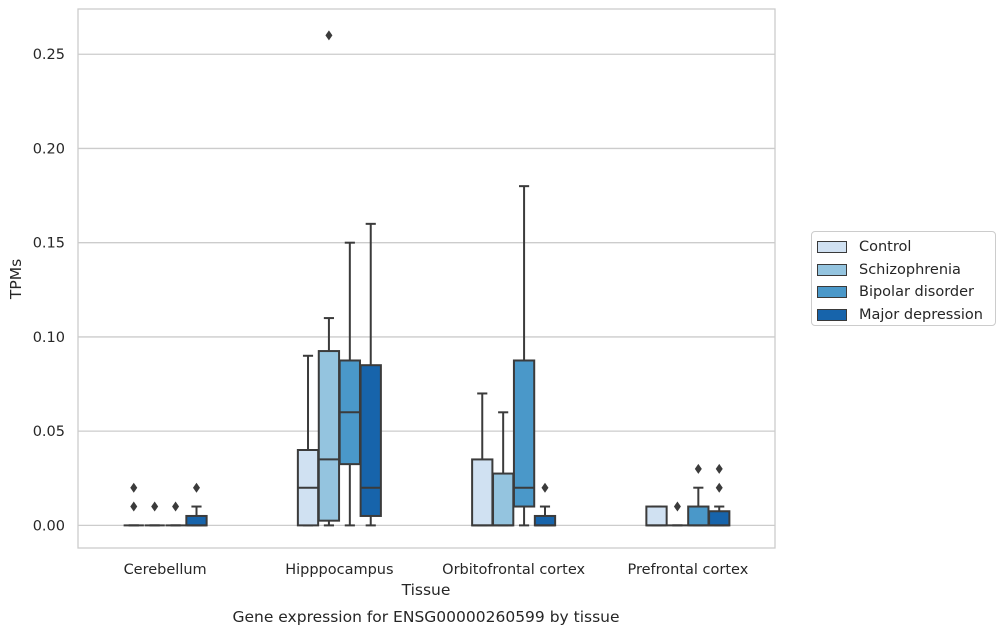  What do you see at coordinates (910, 269) in the screenshot?
I see `legend-label: Schizophrenia` at bounding box center [910, 269].